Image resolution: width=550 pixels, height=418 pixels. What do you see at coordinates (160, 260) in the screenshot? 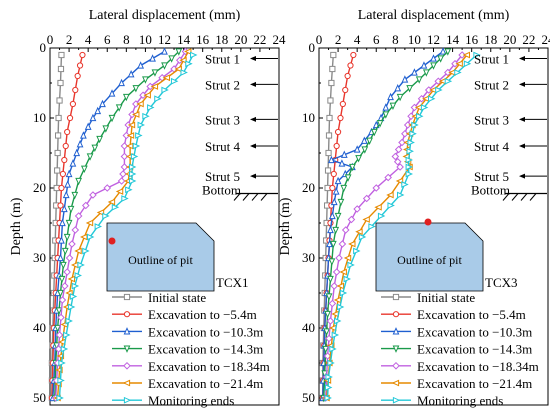
I see `pit-label: Outline of pit` at bounding box center [160, 260].